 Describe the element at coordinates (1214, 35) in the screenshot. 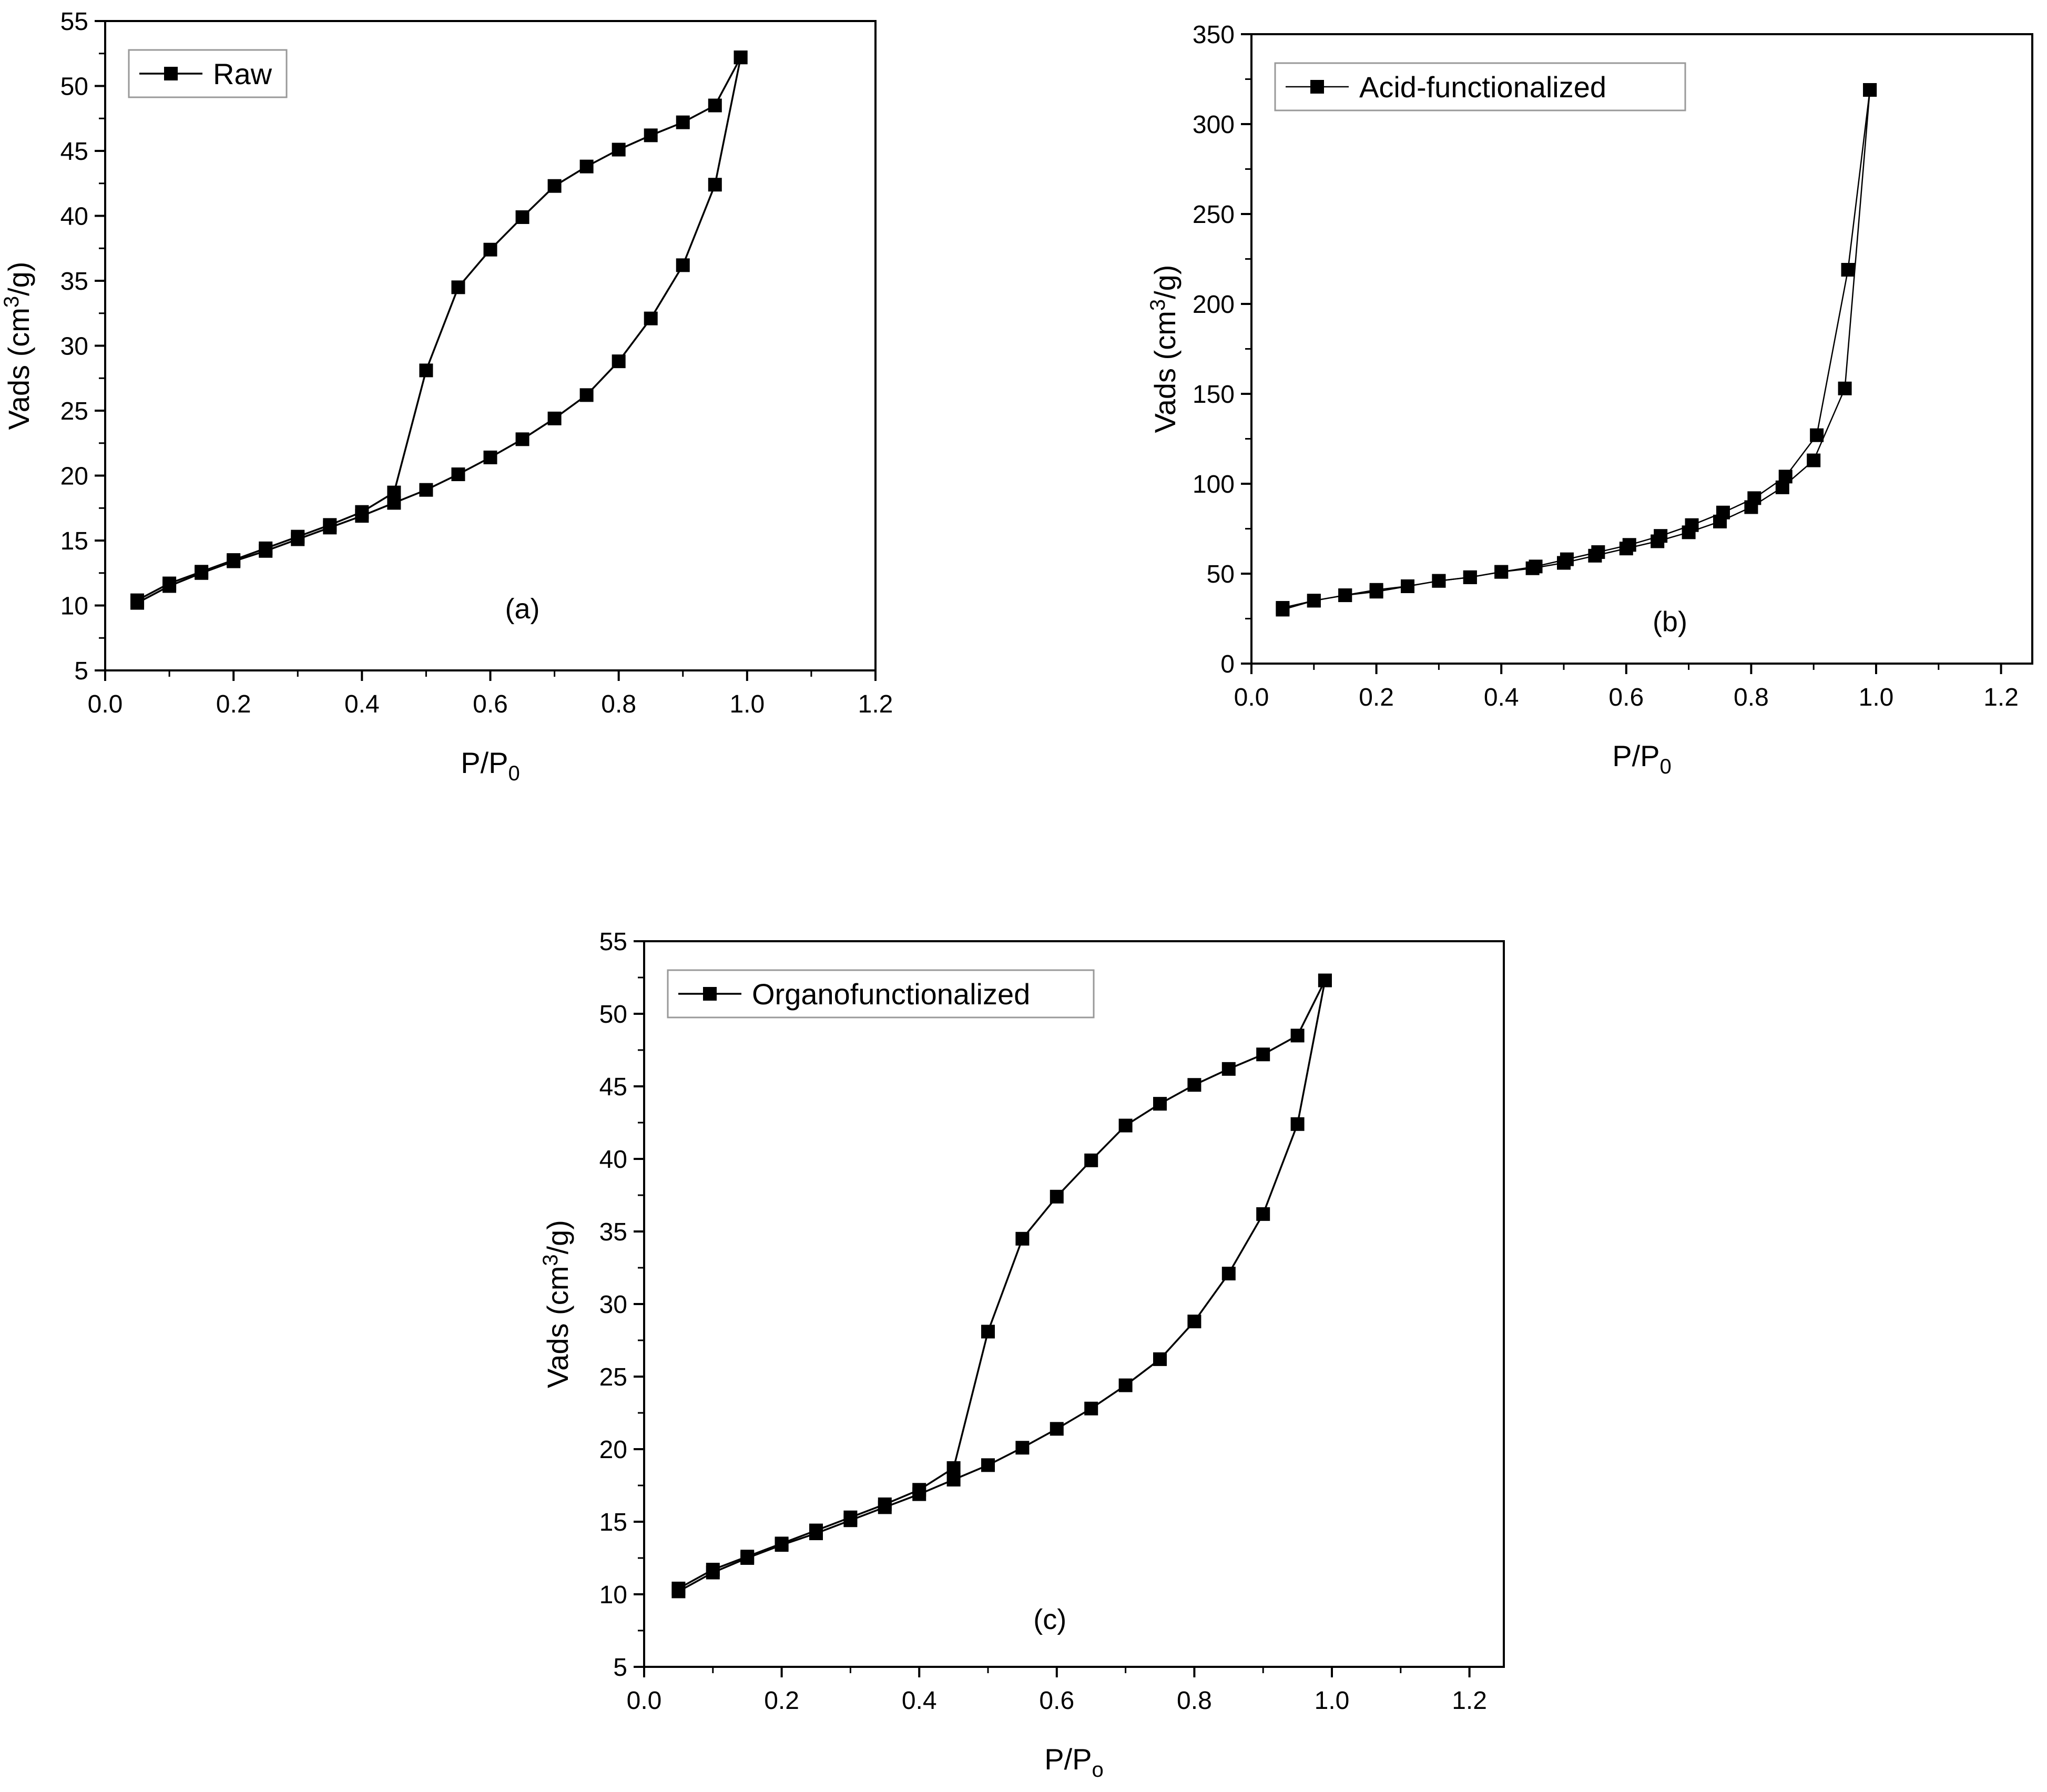

I see `chart-2-y-tick-label: 350` at that location.